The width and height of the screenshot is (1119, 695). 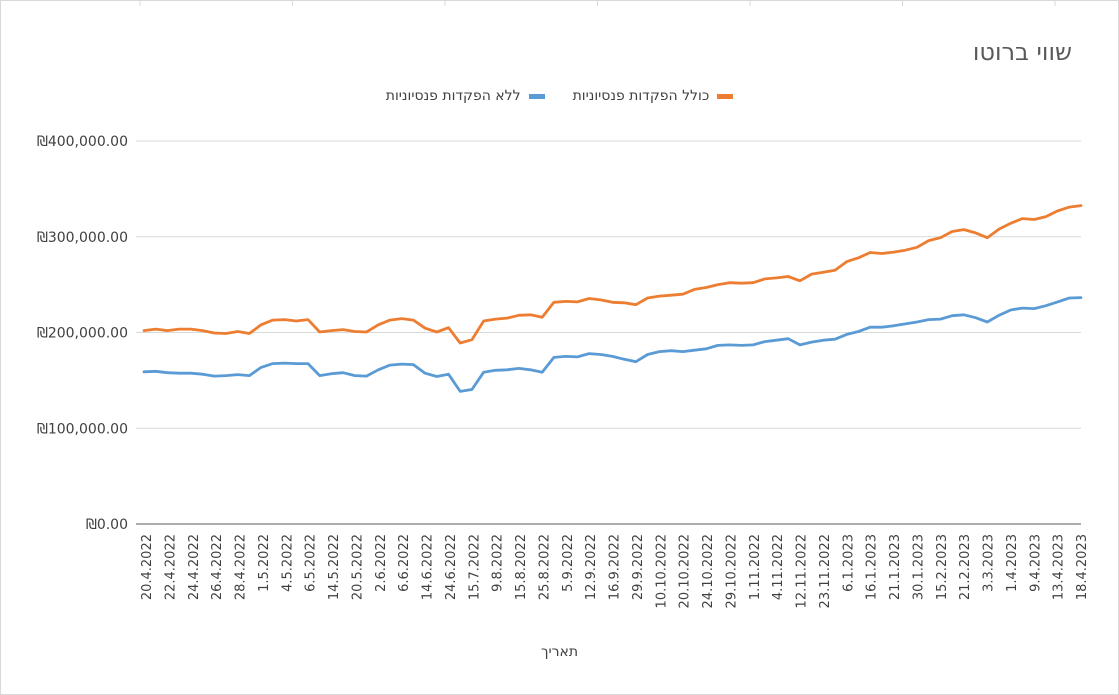 What do you see at coordinates (591, 567) in the screenshot?
I see `x-tick-label: 12.9.2022` at bounding box center [591, 567].